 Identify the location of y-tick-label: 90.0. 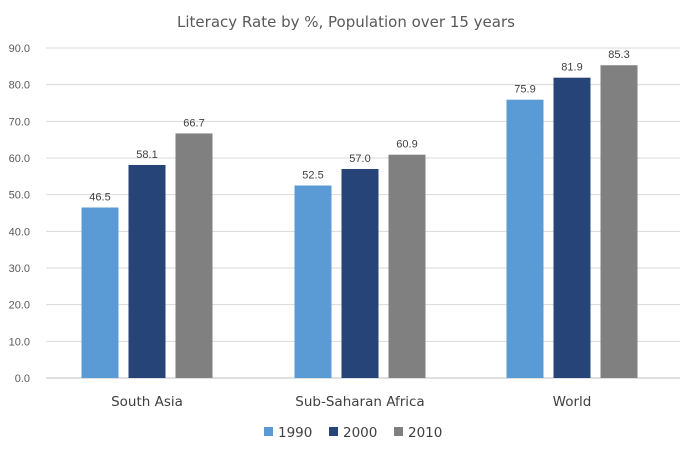
(19, 49).